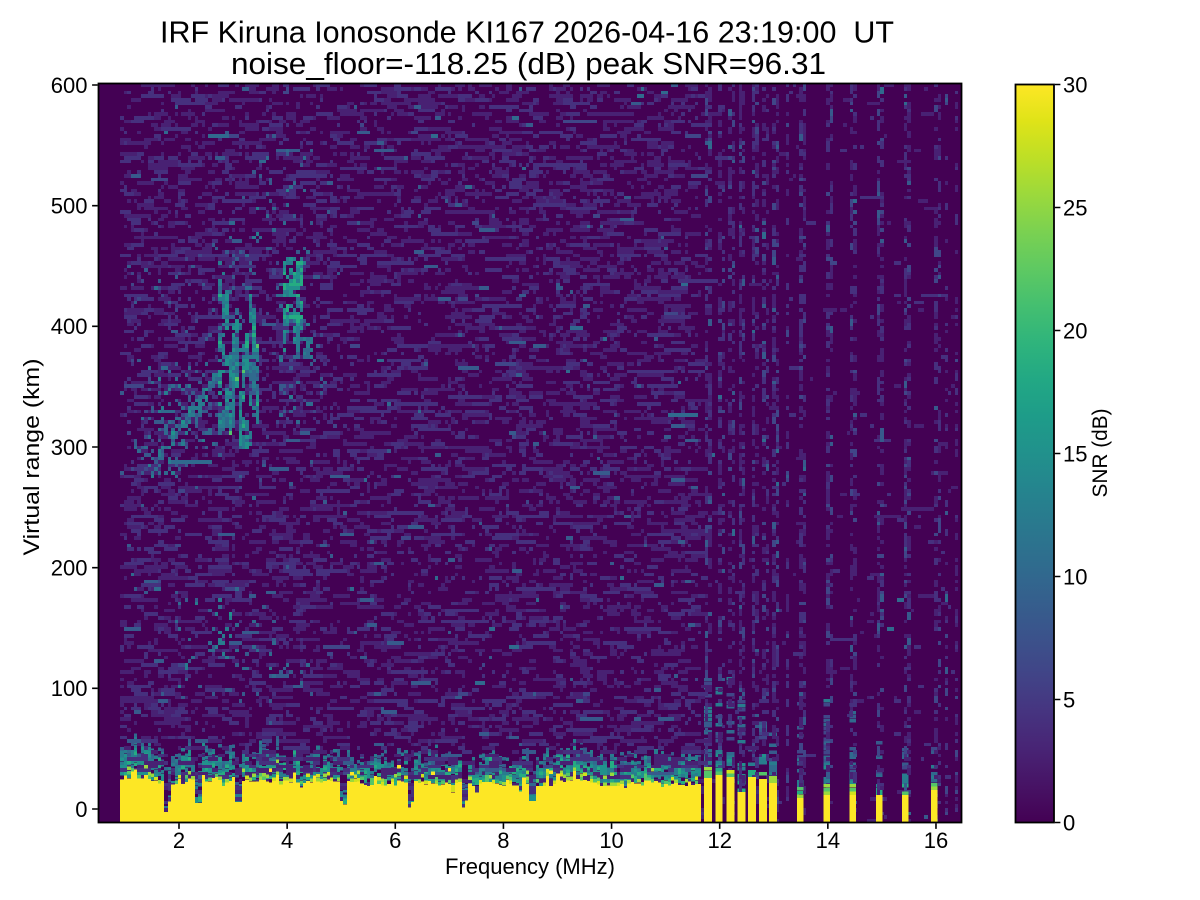  Describe the element at coordinates (1075, 453) in the screenshot. I see `svg-text: 15` at that location.